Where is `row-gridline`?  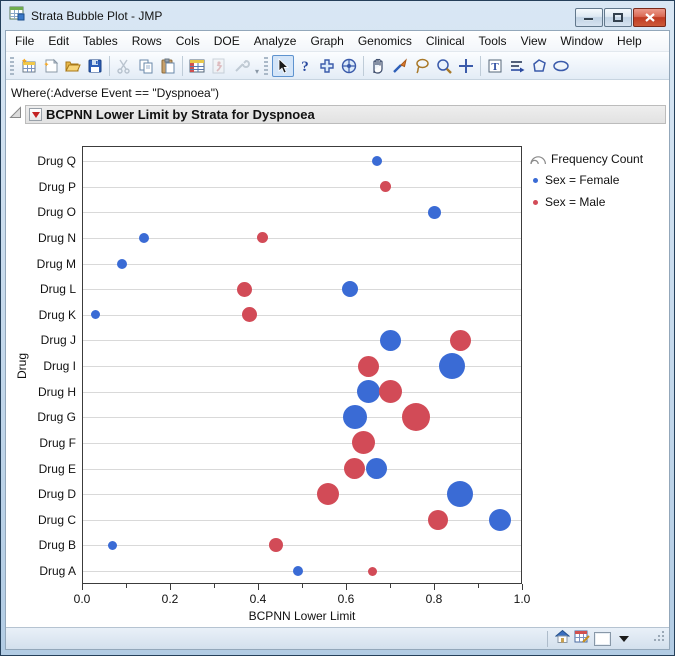 row-gridline is located at coordinates (302, 520).